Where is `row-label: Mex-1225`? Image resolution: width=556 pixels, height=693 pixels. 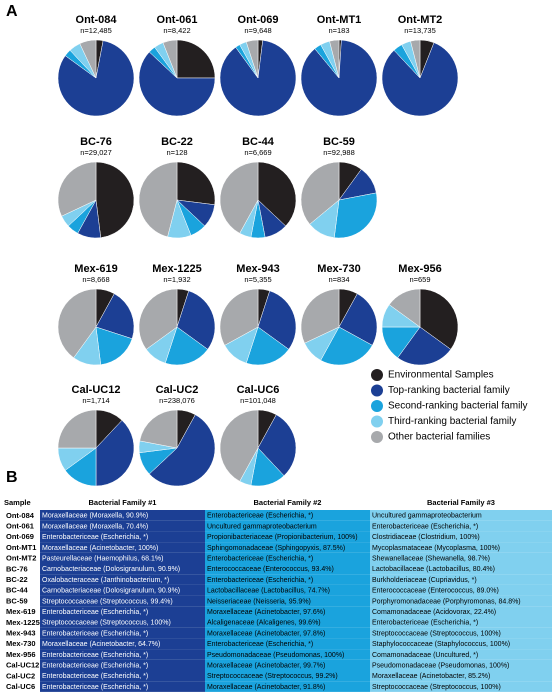 row-label: Mex-1225 is located at coordinates (23, 622).